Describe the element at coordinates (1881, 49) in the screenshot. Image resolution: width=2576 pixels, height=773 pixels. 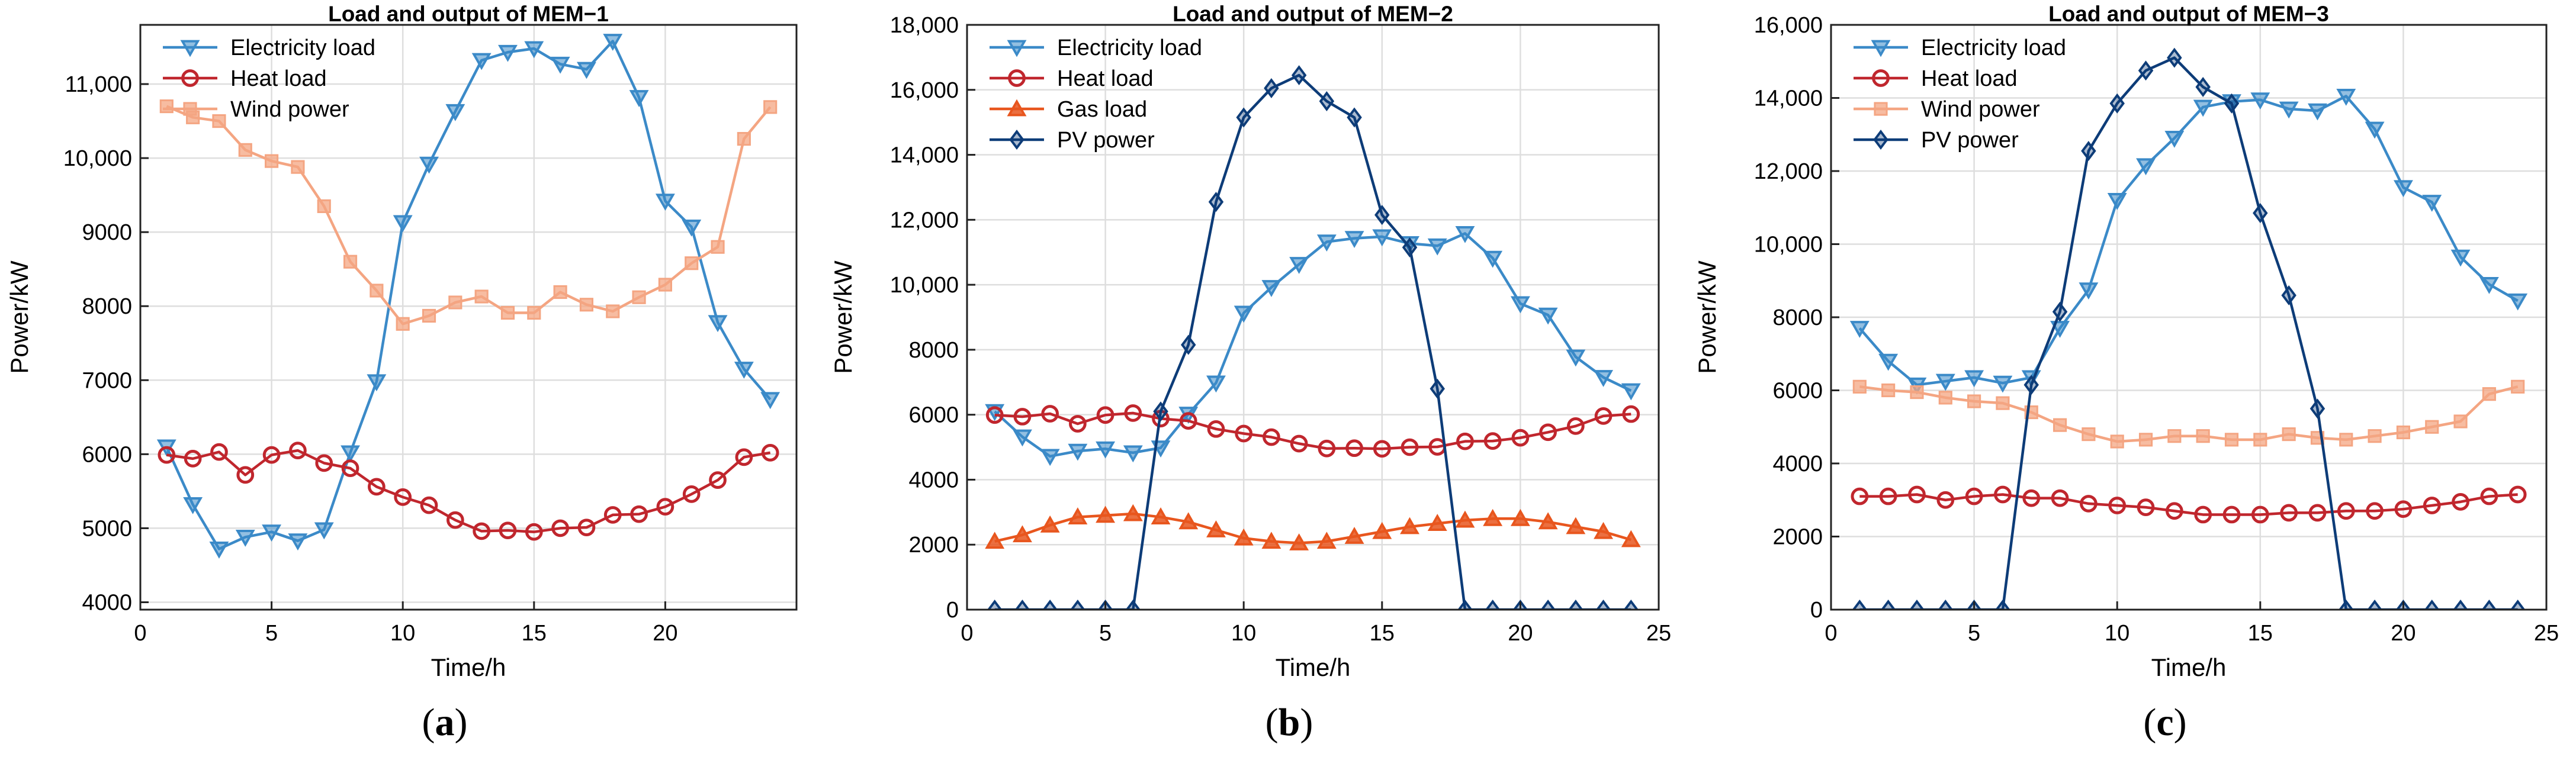
I see `legend-marker-electricity-load` at that location.